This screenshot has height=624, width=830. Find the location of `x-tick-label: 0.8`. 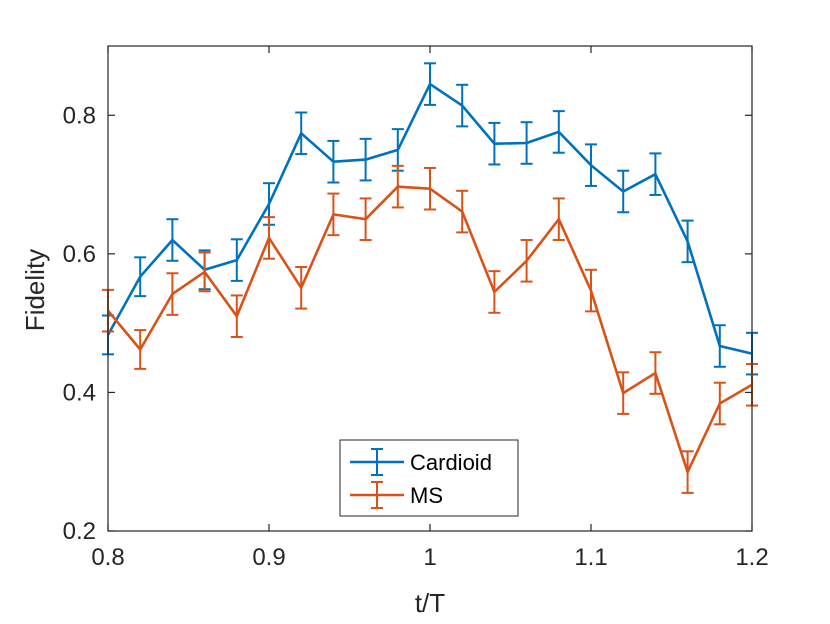

x-tick-label: 0.8 is located at coordinates (107, 557).